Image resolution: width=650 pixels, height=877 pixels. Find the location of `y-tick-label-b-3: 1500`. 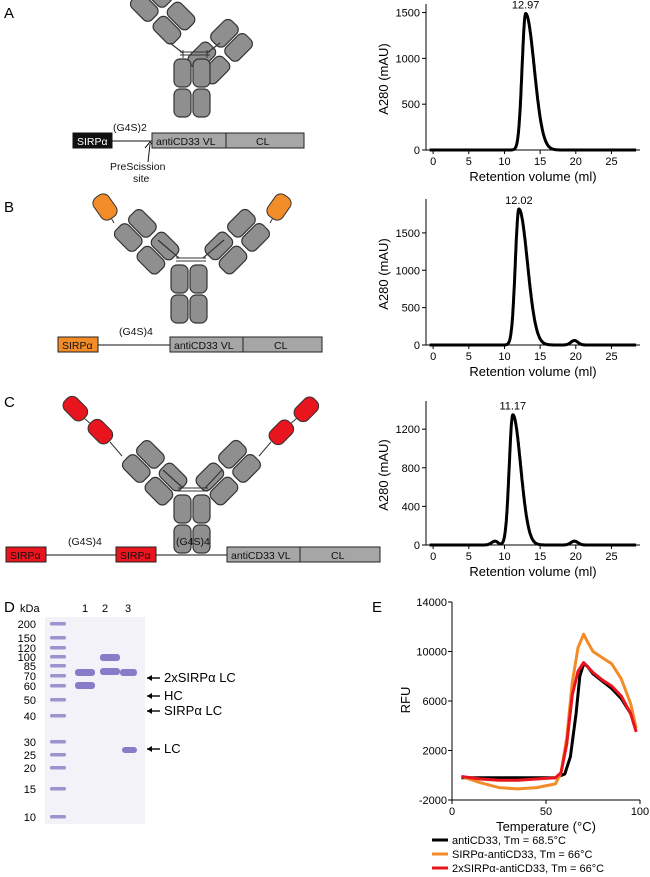

y-tick-label-b-3: 1500 is located at coordinates (408, 234).